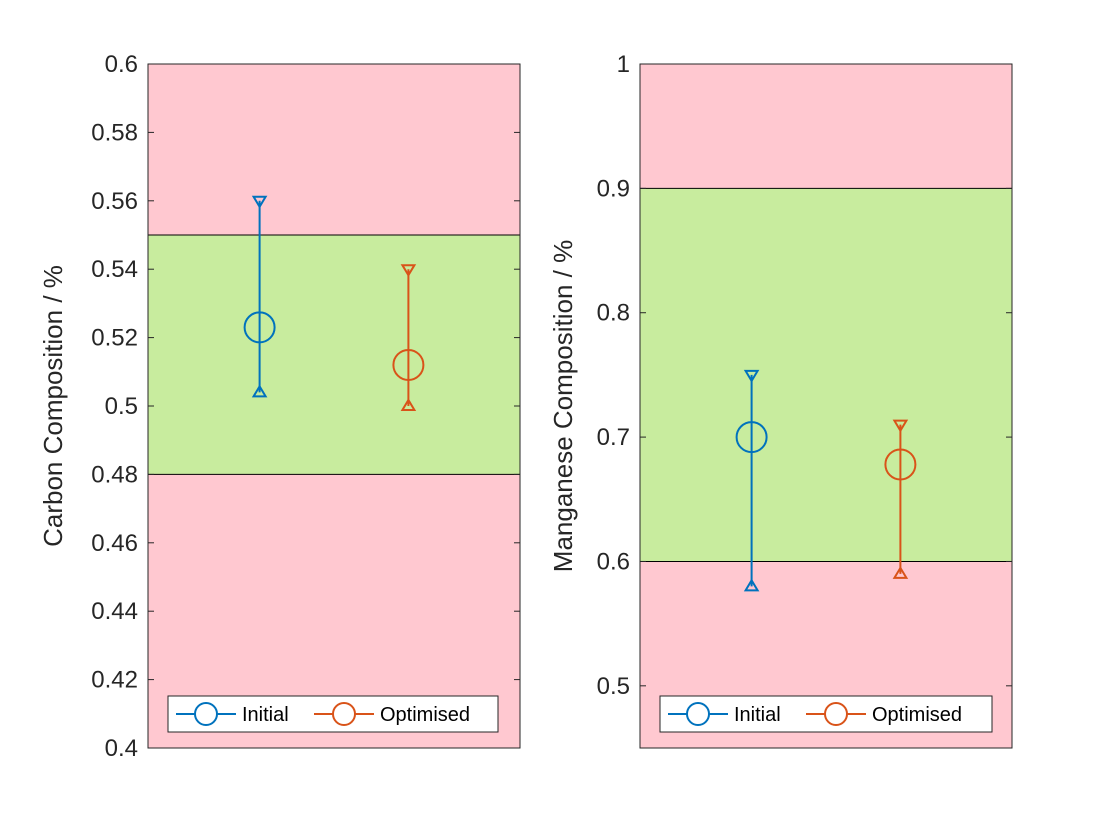  What do you see at coordinates (114, 338) in the screenshot?
I see `y-tick-label: 0.52` at bounding box center [114, 338].